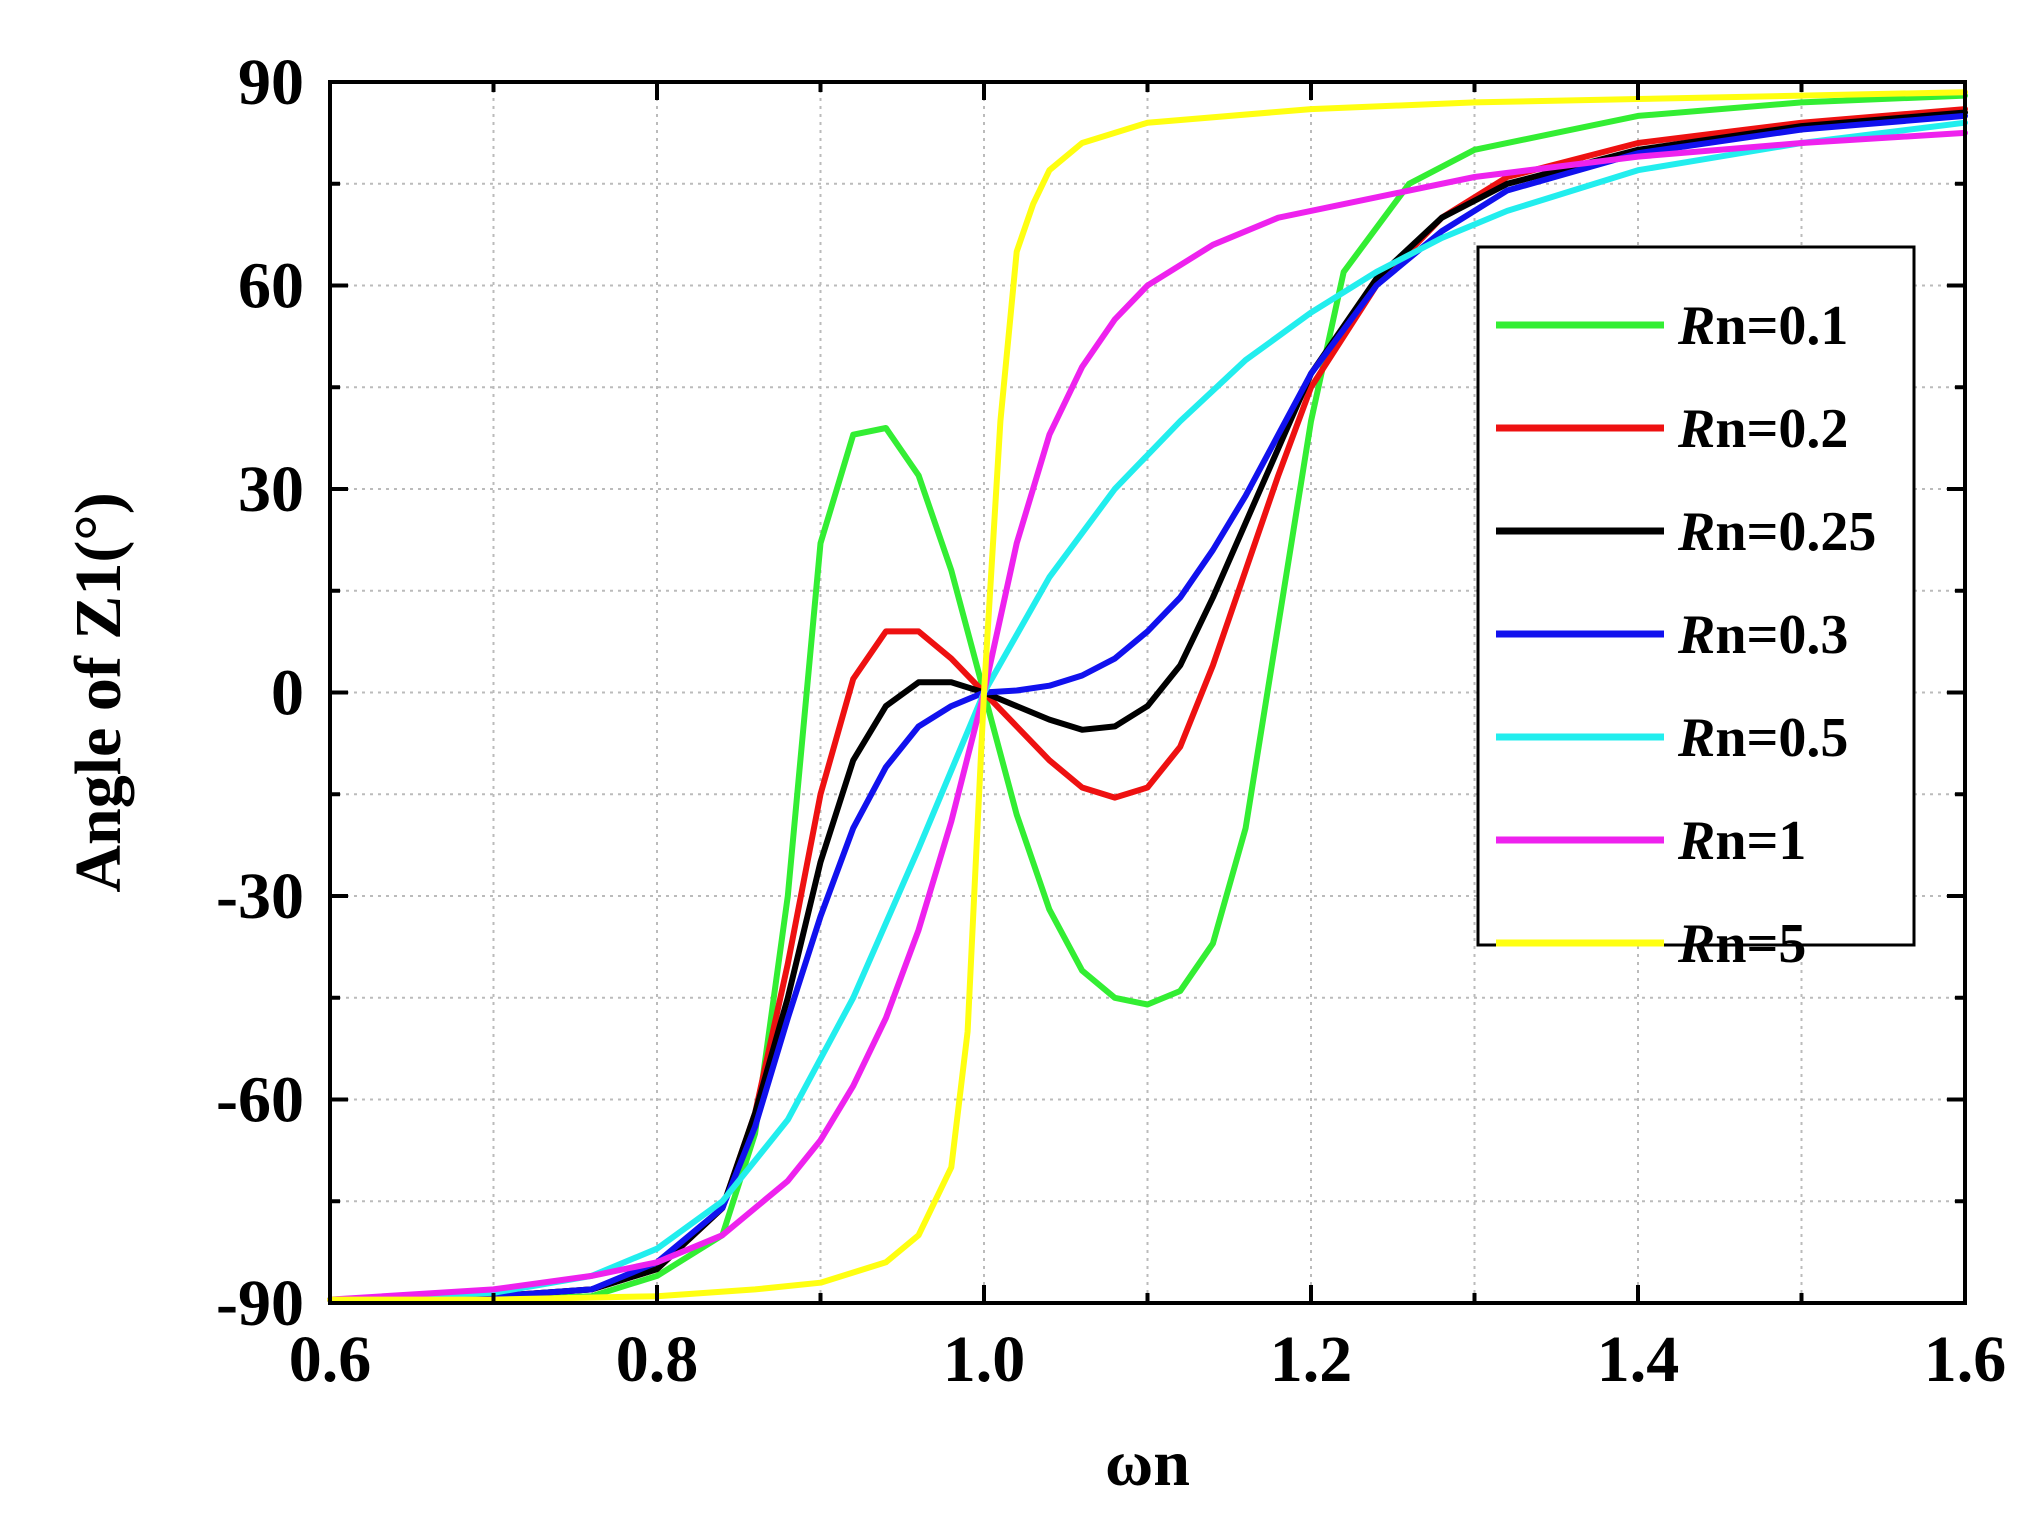 This screenshot has height=1517, width=2024. What do you see at coordinates (1672, 326) in the screenshot?
I see `legend-item: Rn=0.1` at bounding box center [1672, 326].